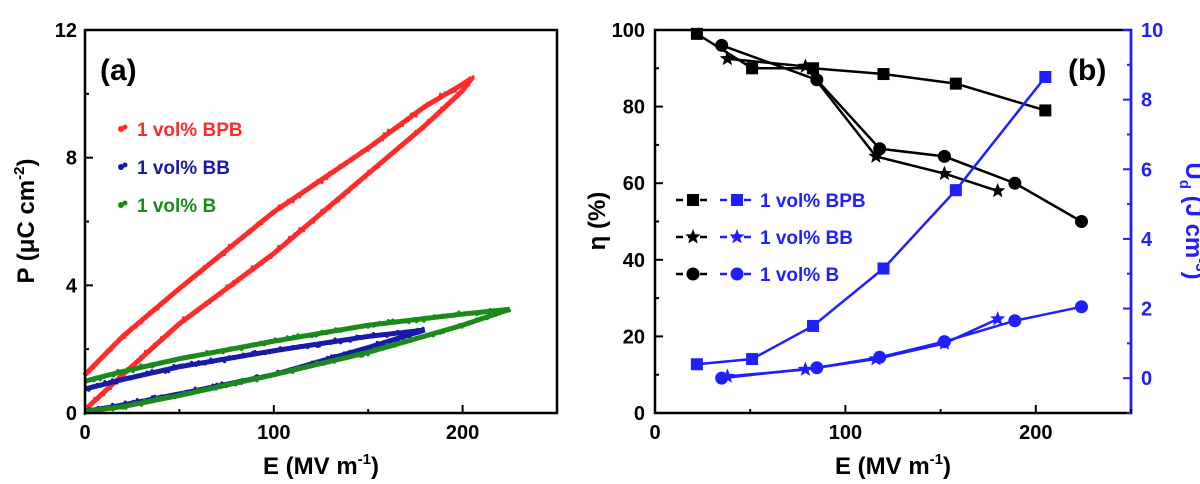 This screenshot has height=484, width=1200. I want to click on legend-label: 1 vol% BPB, so click(190, 130).